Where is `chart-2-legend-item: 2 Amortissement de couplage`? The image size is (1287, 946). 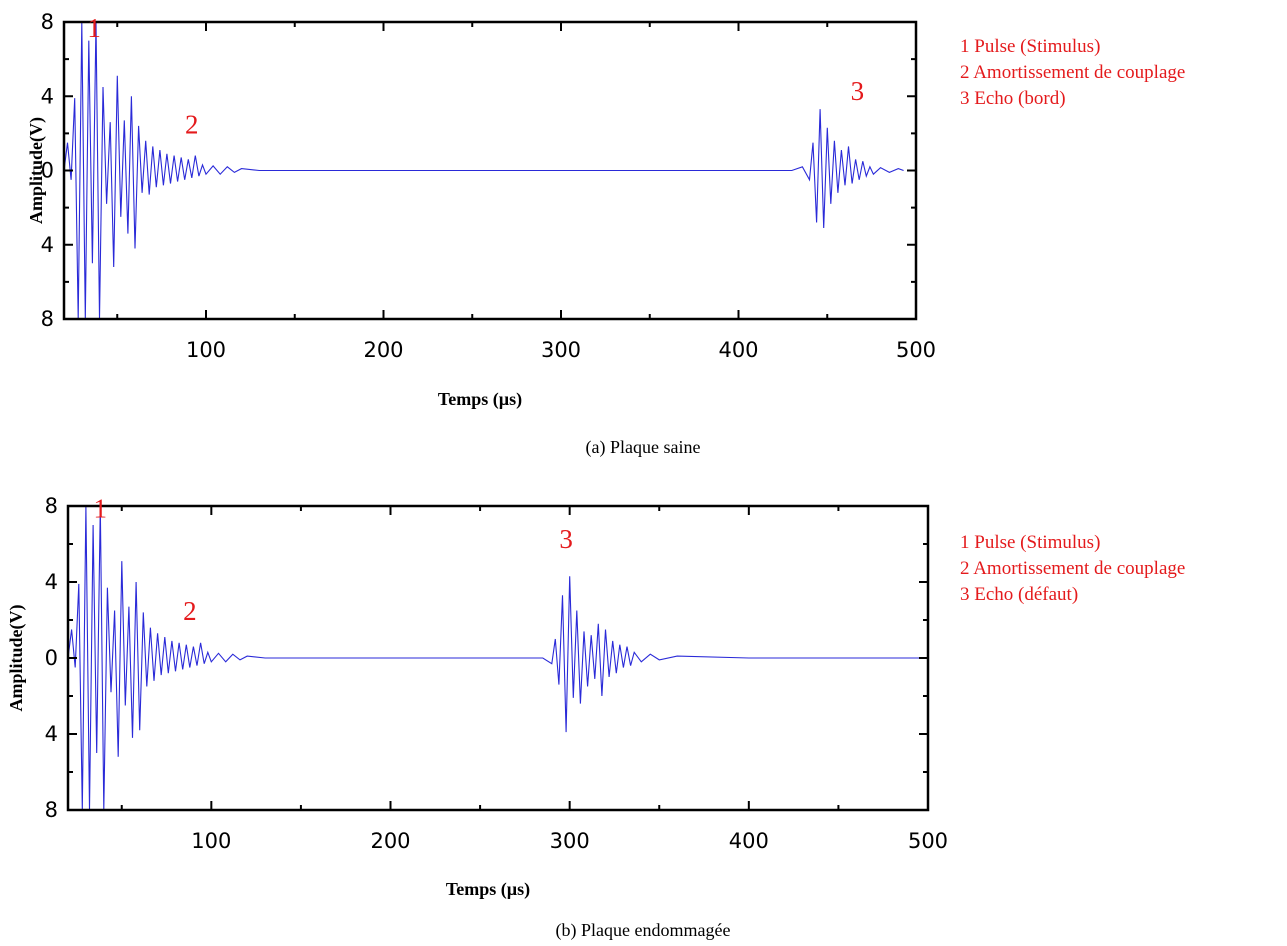
chart-2-legend-item: 2 Amortissement de couplage is located at coordinates (1072, 568).